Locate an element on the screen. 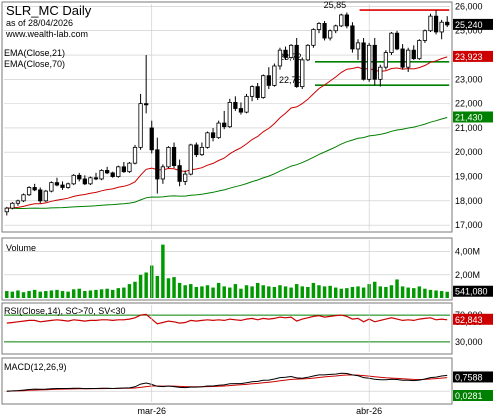 The height and width of the screenshot is (420, 496). chart-title: SLR_MC Daily is located at coordinates (49, 10).